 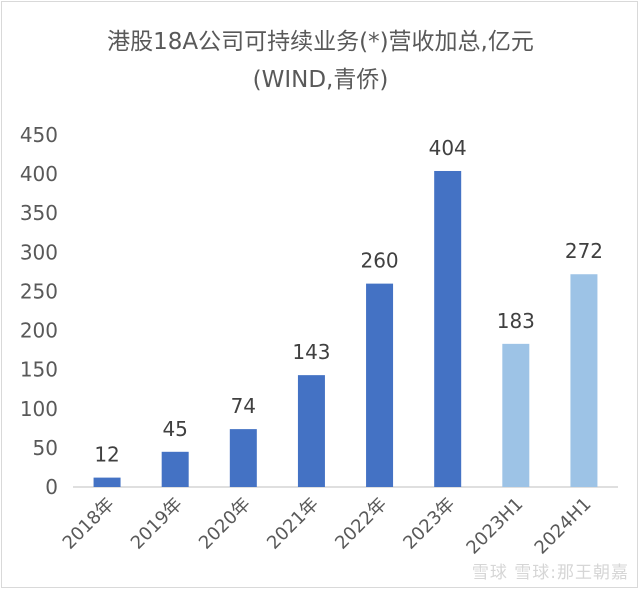 What do you see at coordinates (39, 331) in the screenshot?
I see `y-tick-label: 200` at bounding box center [39, 331].